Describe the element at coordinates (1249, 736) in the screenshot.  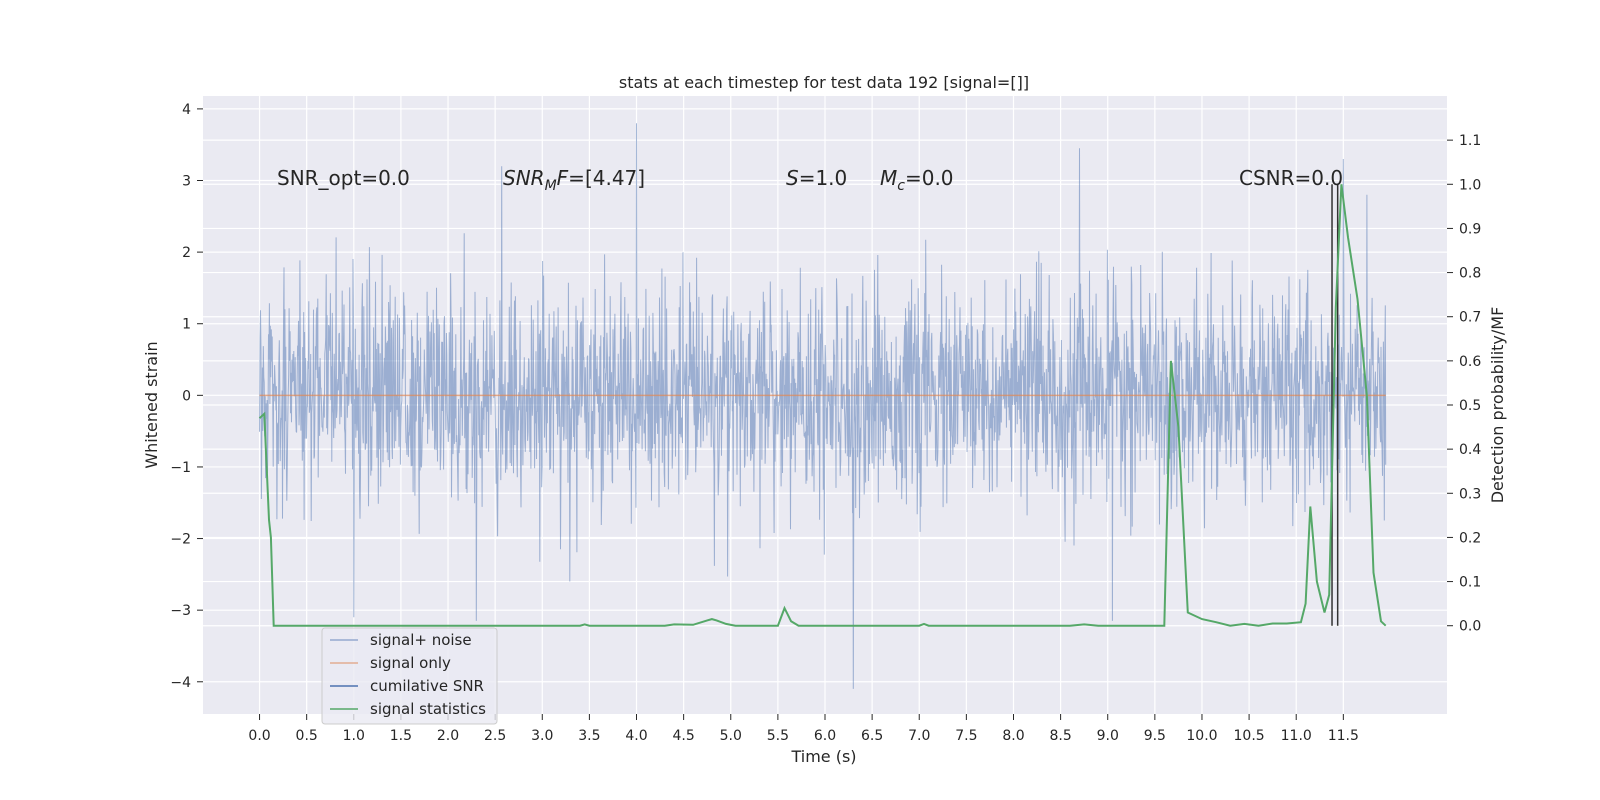
I see `x-tick-label: 10.5` at that location.